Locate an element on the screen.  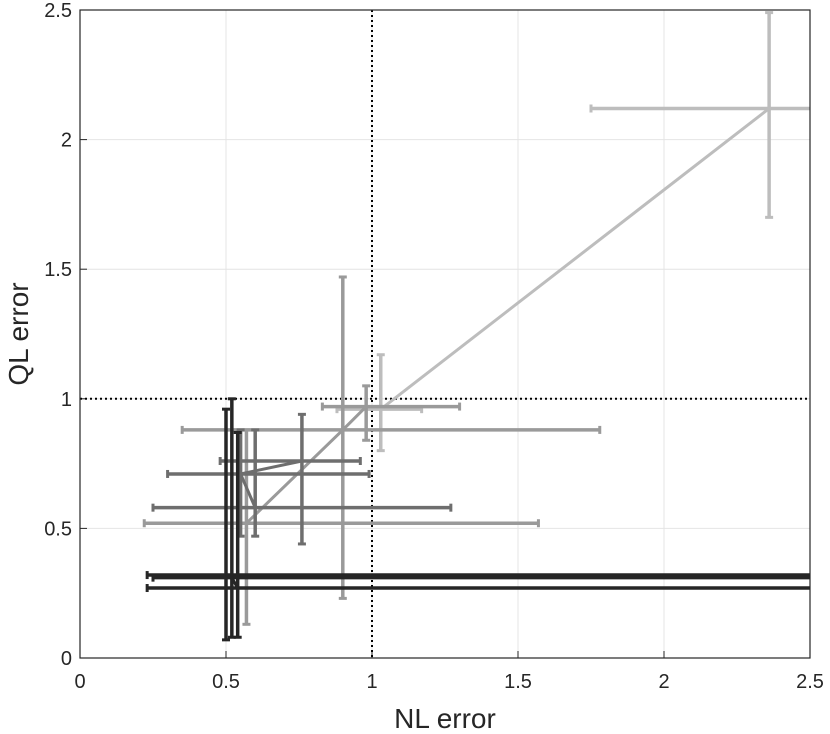
x-axis-label: NL error is located at coordinates (445, 718).